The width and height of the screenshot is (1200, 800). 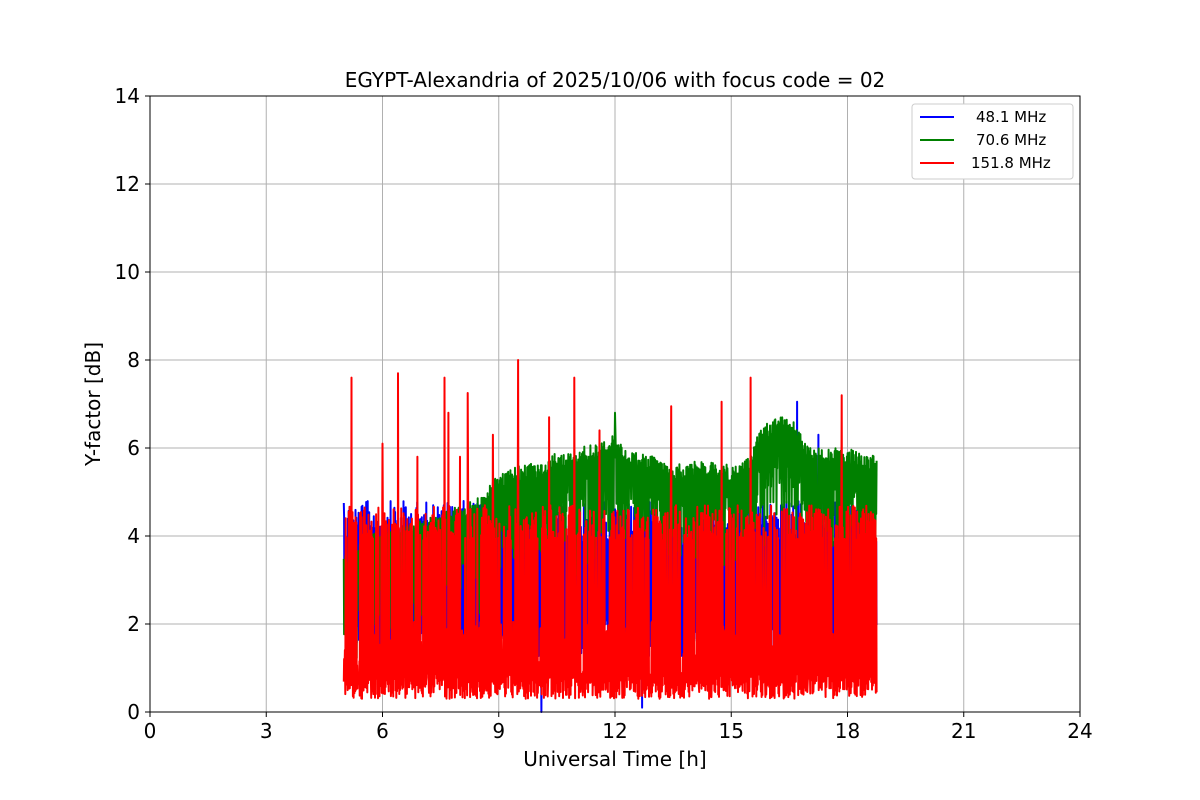 What do you see at coordinates (382, 731) in the screenshot?
I see `x-tick-label: 6` at bounding box center [382, 731].